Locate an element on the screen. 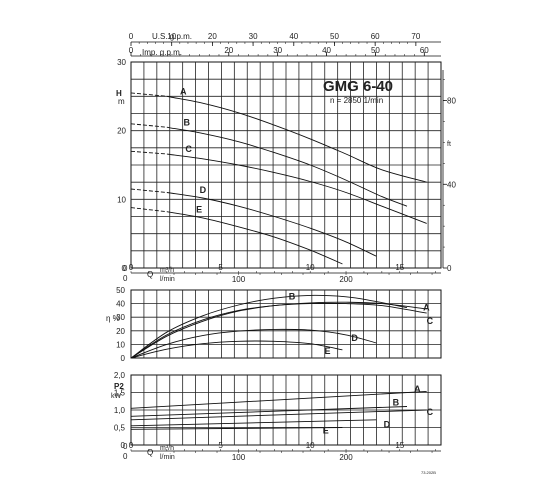  power-ytick-label: 1,5 is located at coordinates (120, 393).